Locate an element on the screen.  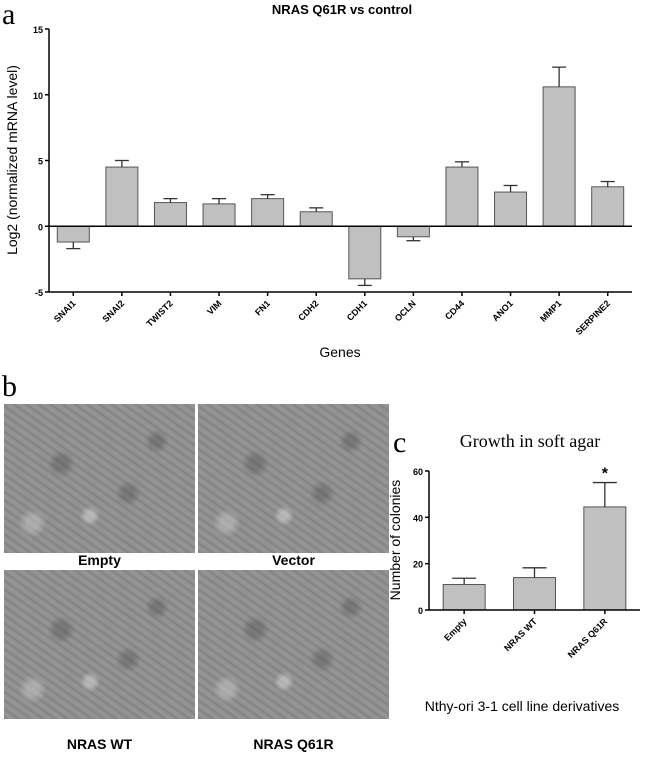
x-tick-label: SERPINE2 is located at coordinates (593, 317).